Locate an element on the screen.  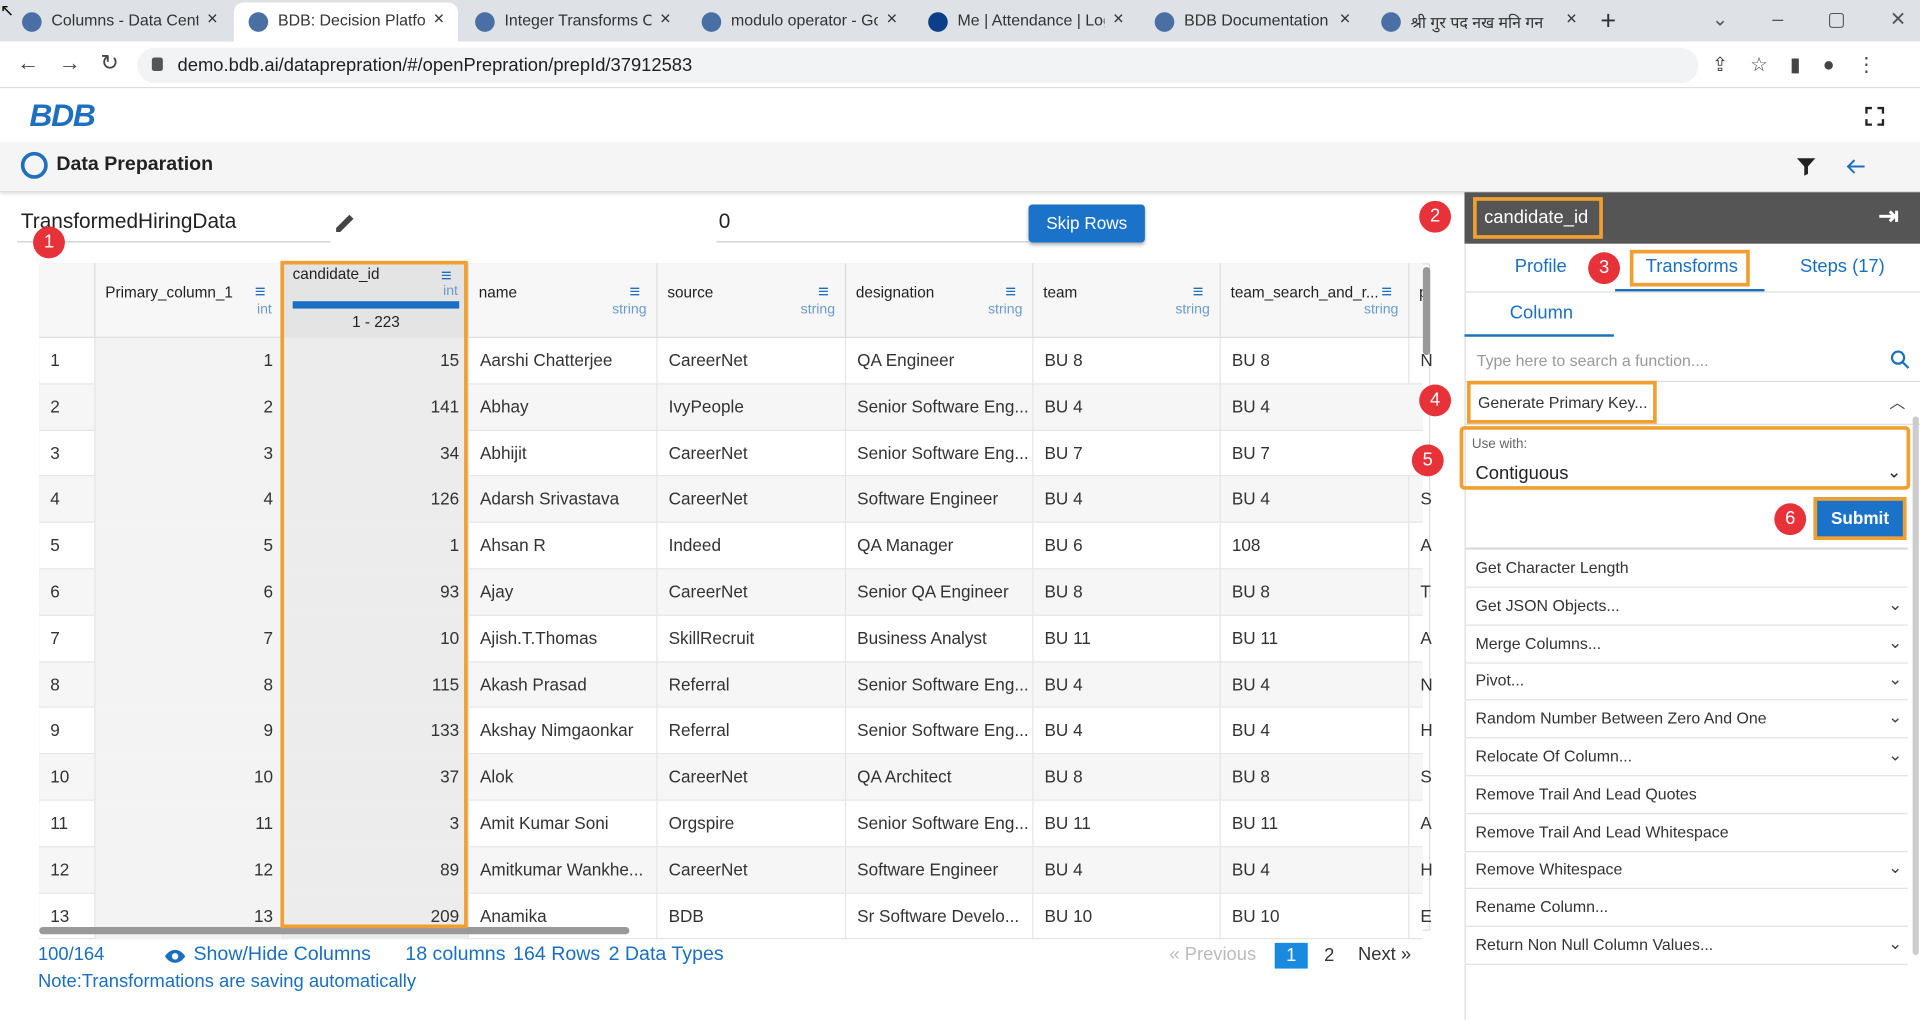
show-hide-columns: Show/Hide Columns is located at coordinates (282, 954).